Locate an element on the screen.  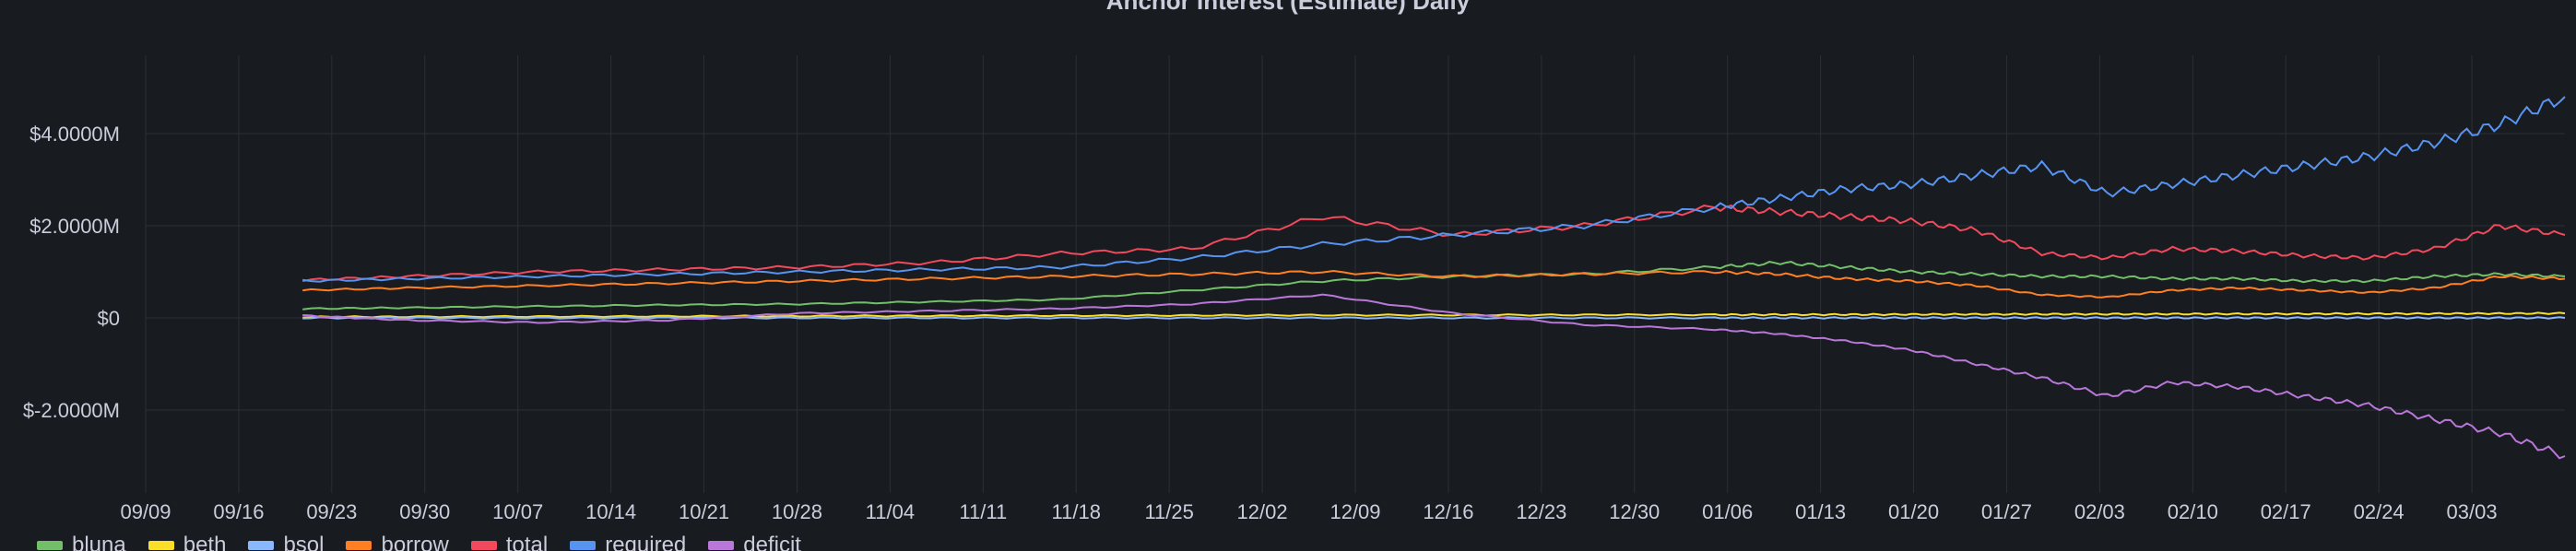
x-tick-label: 12/30 is located at coordinates (1634, 512).